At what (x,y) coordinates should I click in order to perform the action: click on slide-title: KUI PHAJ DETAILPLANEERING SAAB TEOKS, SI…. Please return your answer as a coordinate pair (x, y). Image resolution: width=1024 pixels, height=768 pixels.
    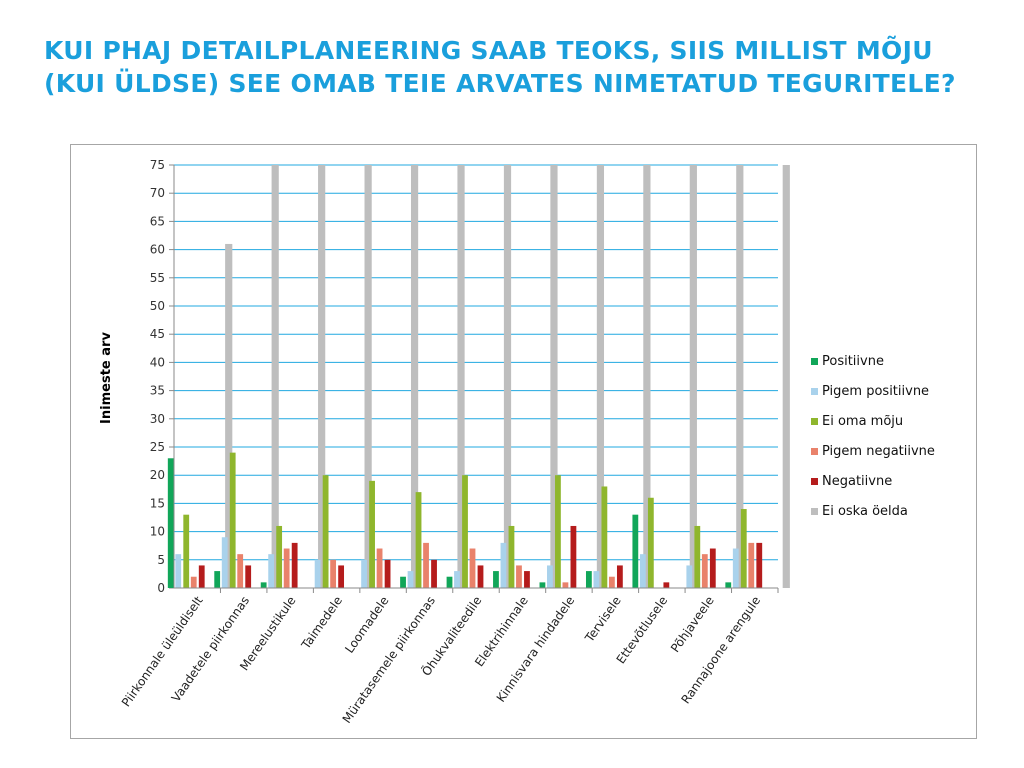
    Looking at the image, I should click on (500, 67).